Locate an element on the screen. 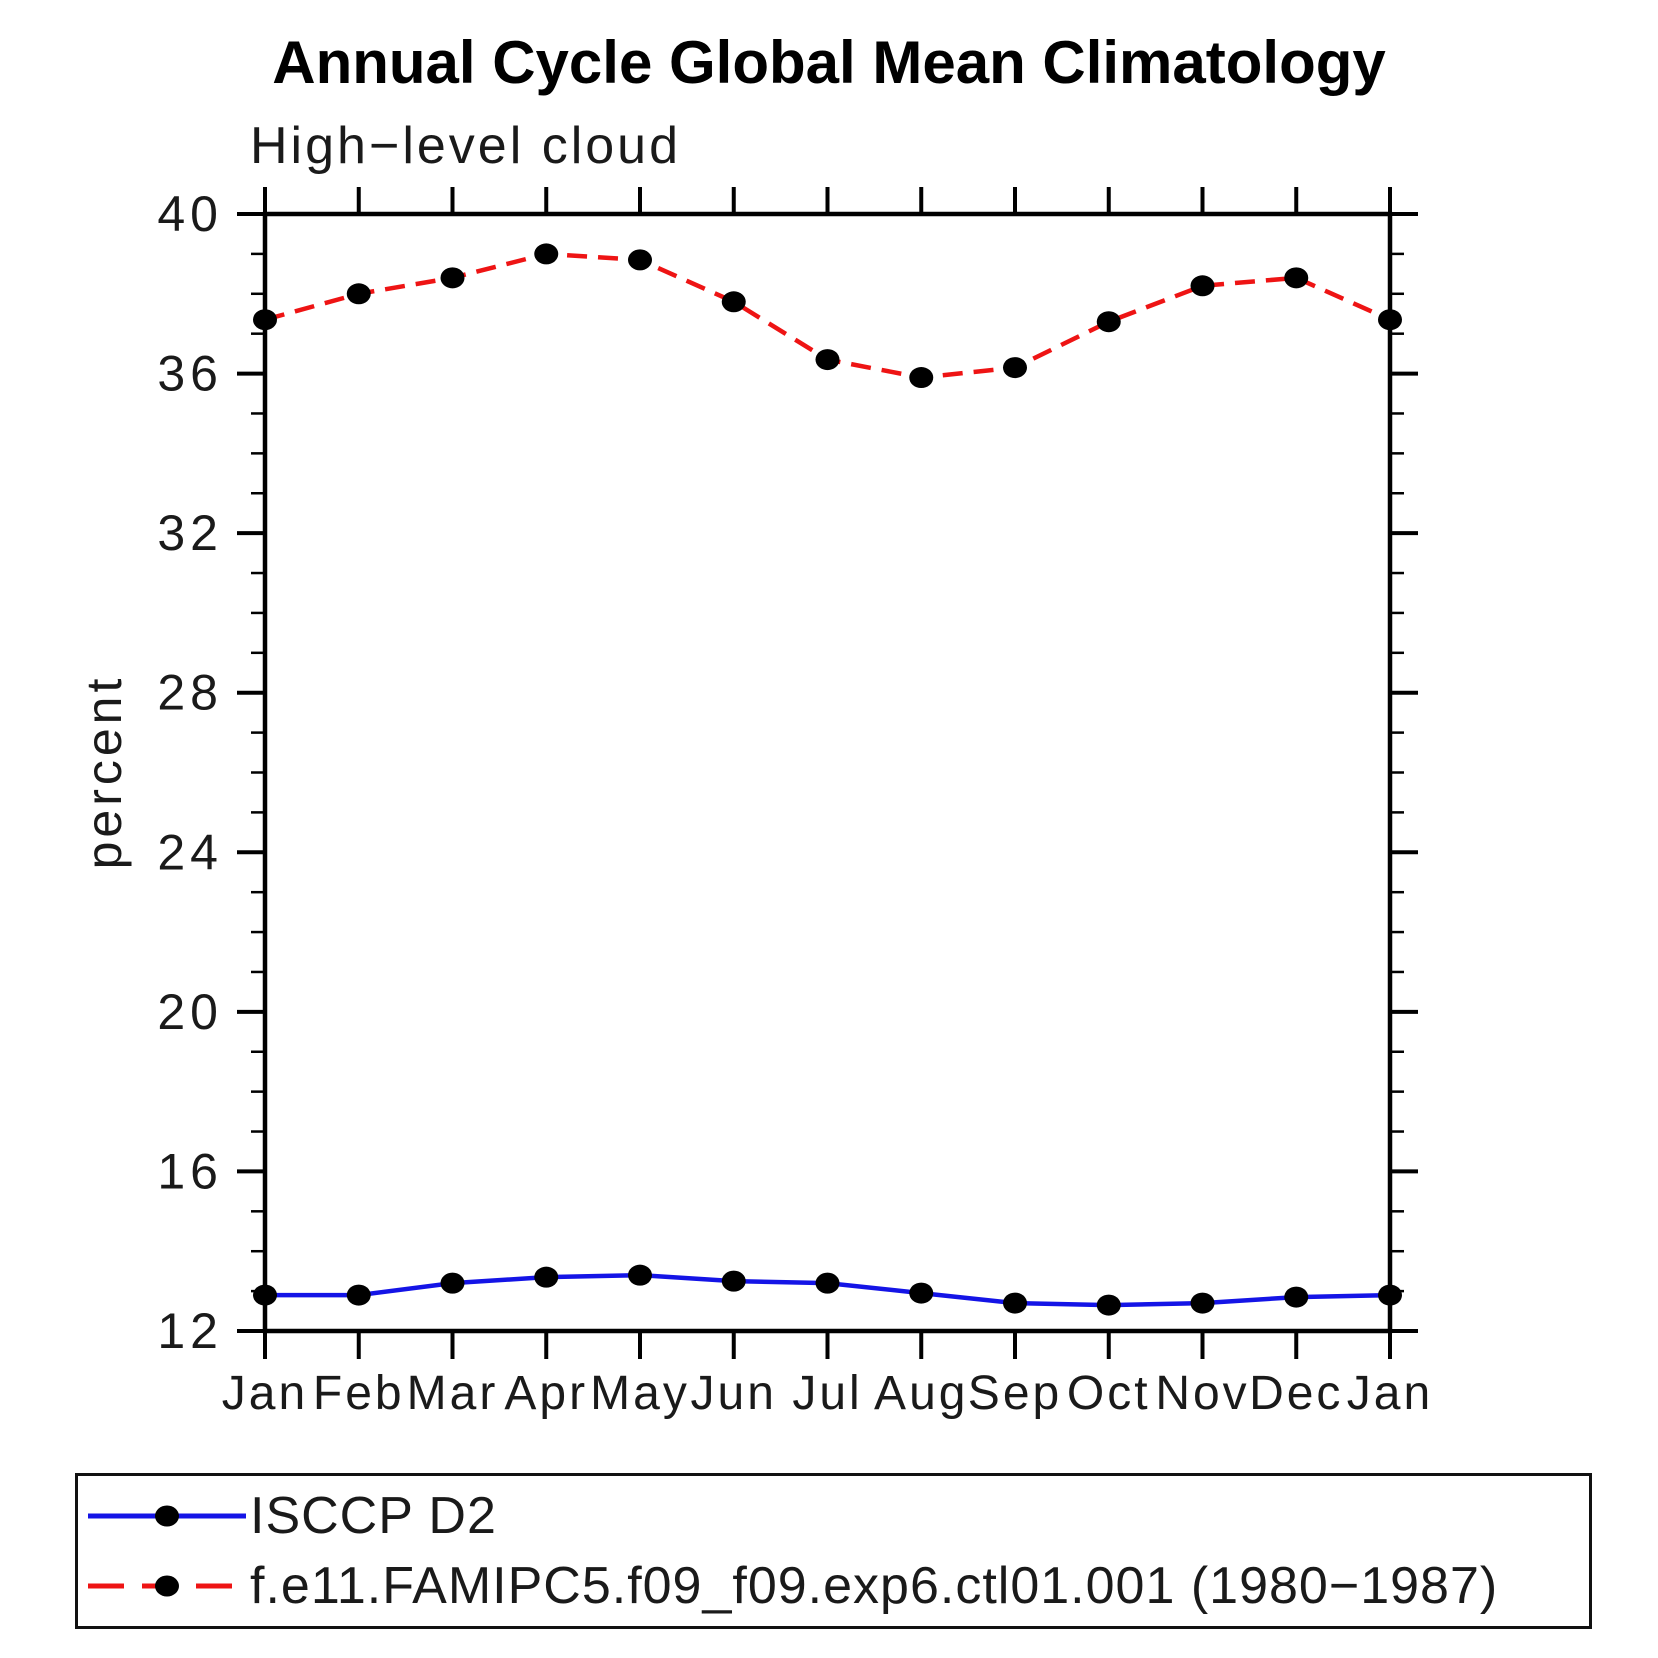  legend-line-sample-dashed is located at coordinates (167, 1586).